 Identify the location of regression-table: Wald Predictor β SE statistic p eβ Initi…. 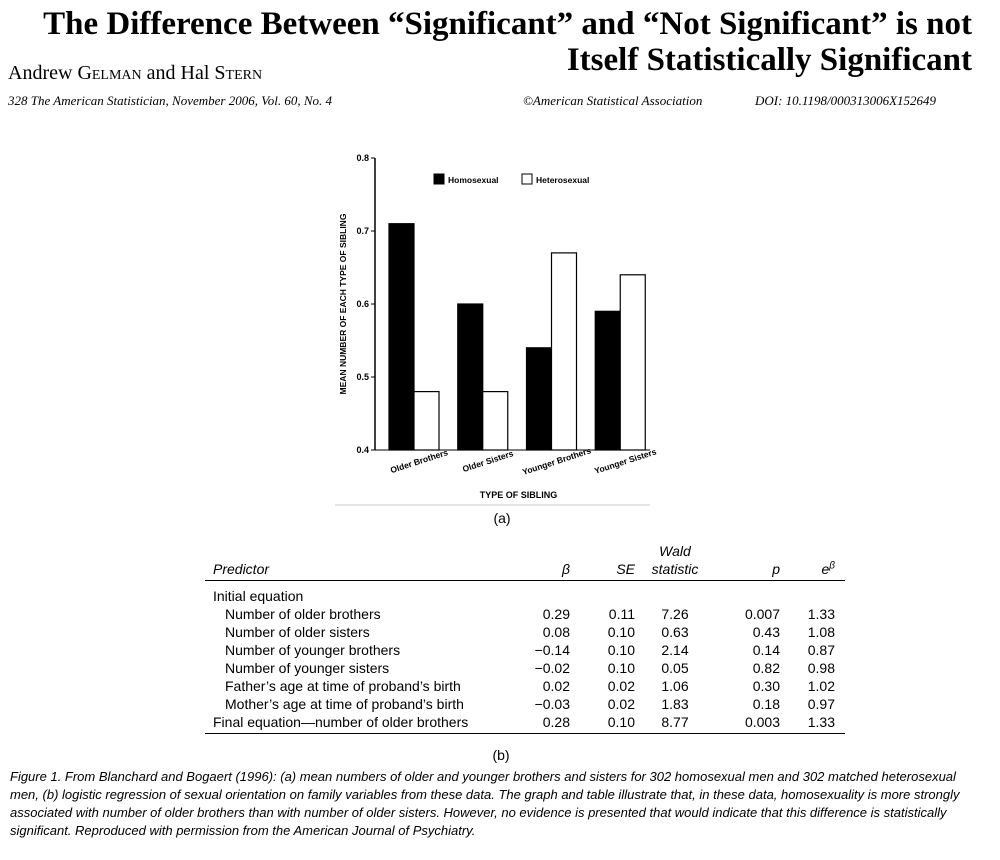
(525, 636).